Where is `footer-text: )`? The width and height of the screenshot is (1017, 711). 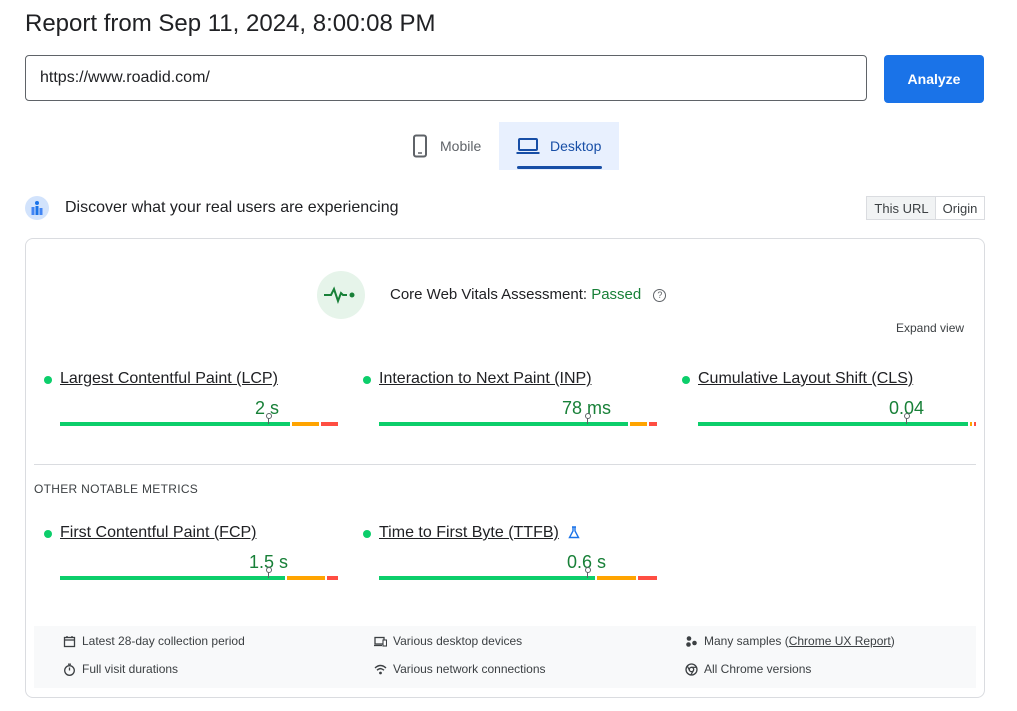 footer-text: ) is located at coordinates (892, 641).